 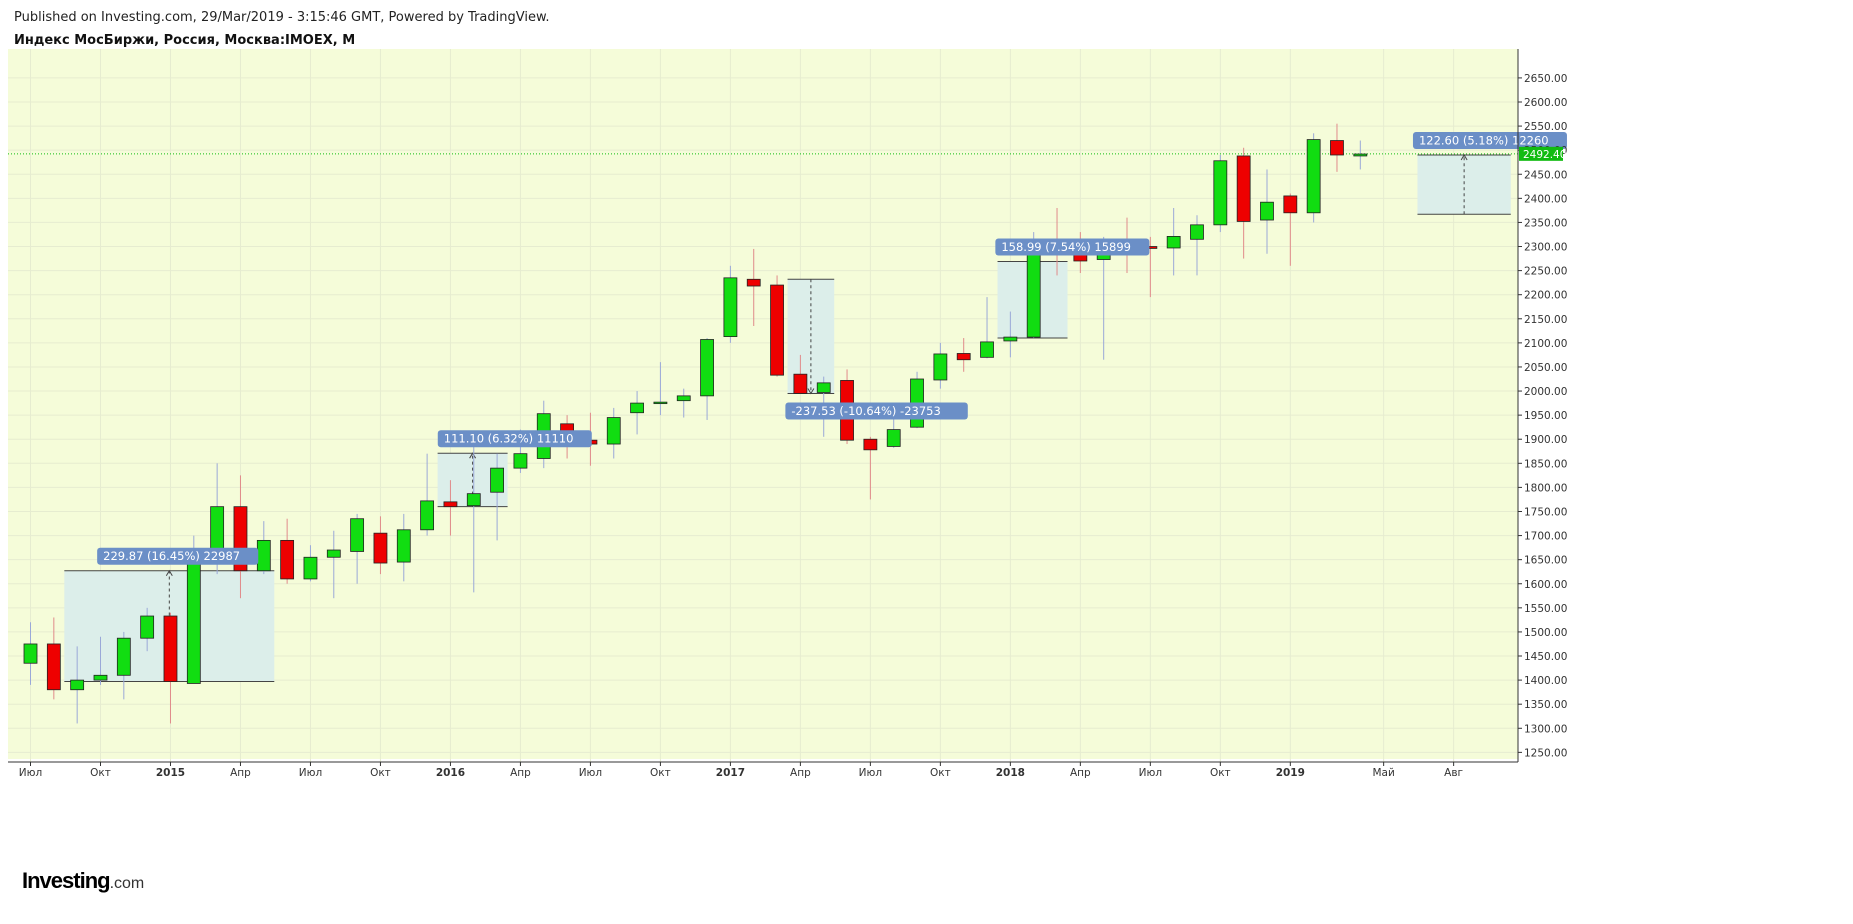 What do you see at coordinates (1010, 773) in the screenshot?
I see `x-tick-label: 2018` at bounding box center [1010, 773].